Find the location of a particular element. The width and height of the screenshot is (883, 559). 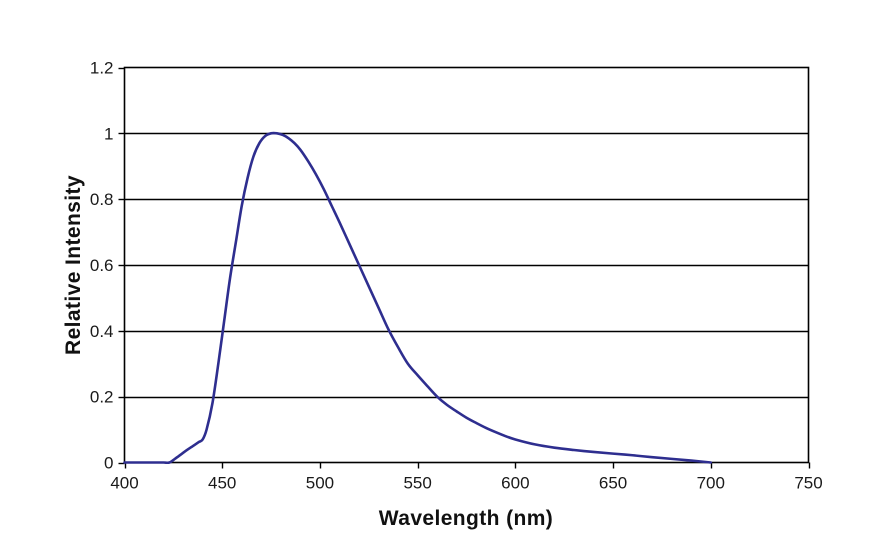

x-tick-label: 500 is located at coordinates (320, 483).